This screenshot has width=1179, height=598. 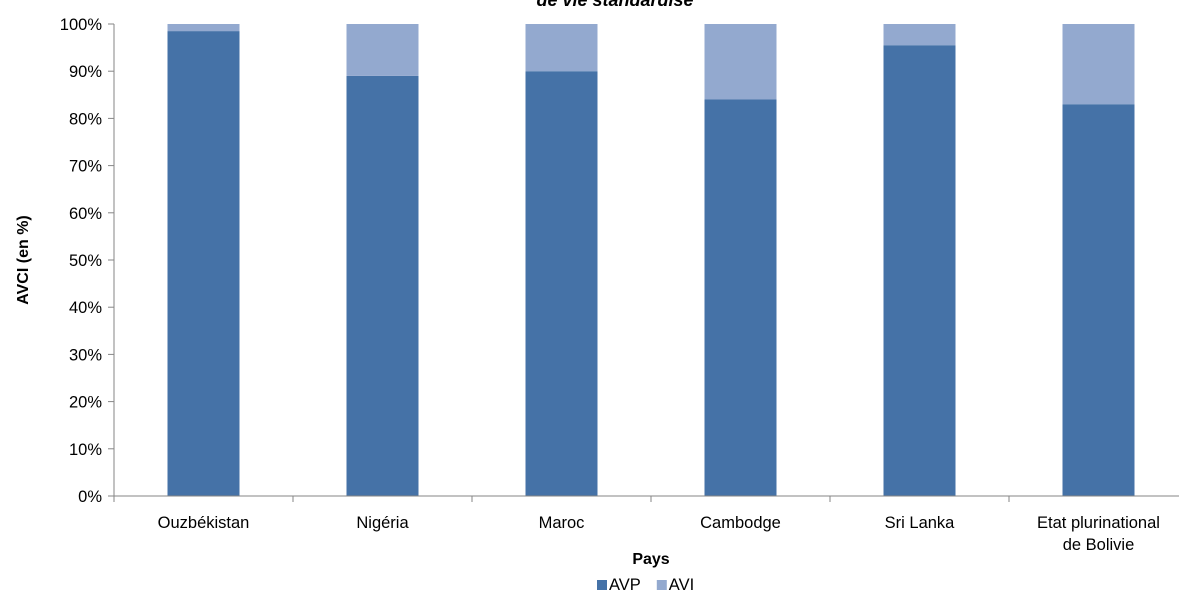 What do you see at coordinates (85, 167) in the screenshot?
I see `y-tick-label: 70%` at bounding box center [85, 167].